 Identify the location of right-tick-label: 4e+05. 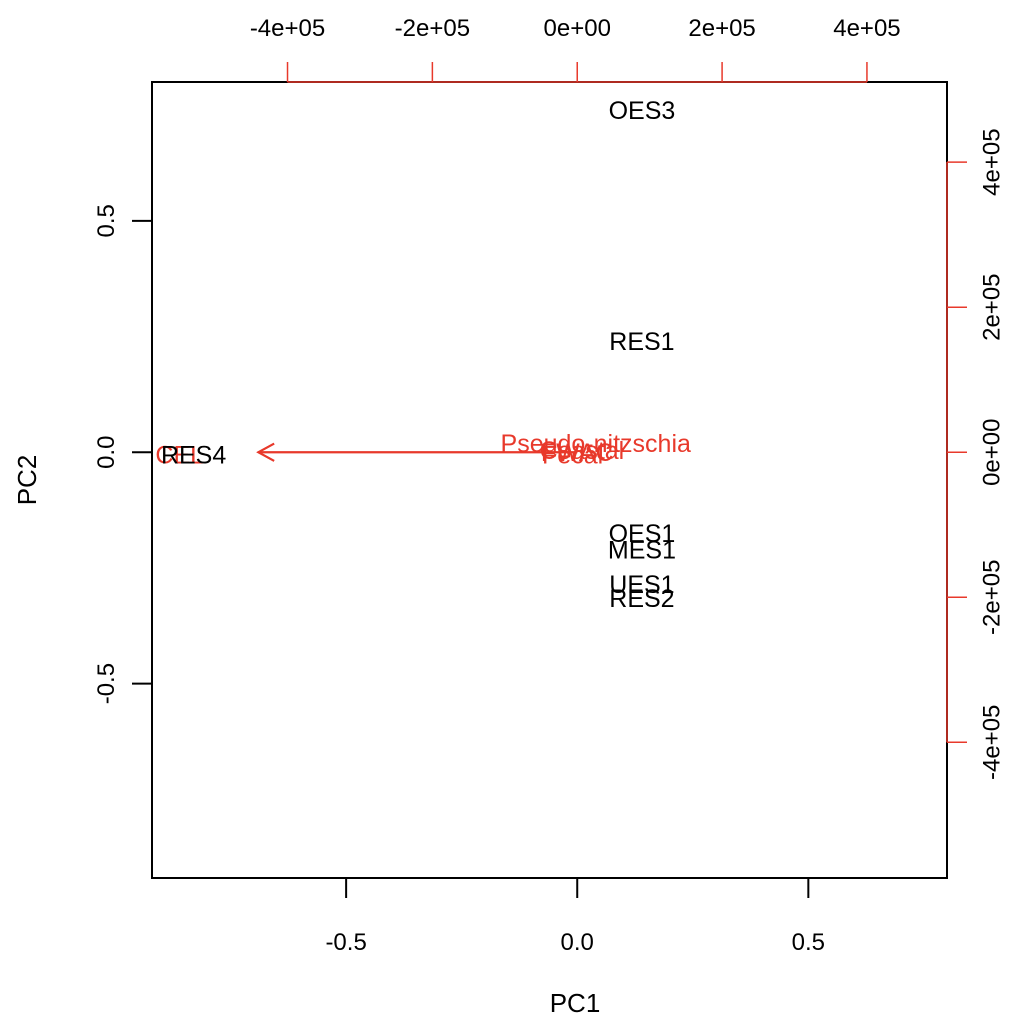
(991, 161).